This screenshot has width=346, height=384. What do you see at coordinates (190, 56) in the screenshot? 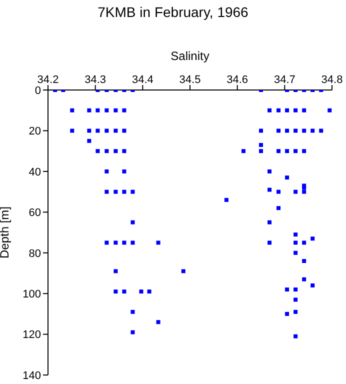
I see `x-axis-title: Salinity` at bounding box center [190, 56].